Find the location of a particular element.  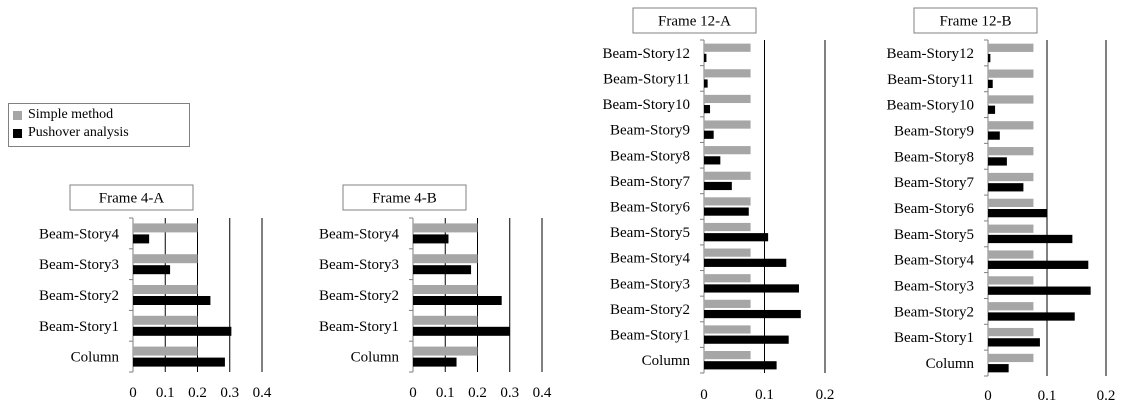

category-label: Beam-Story7 is located at coordinates (934, 183).